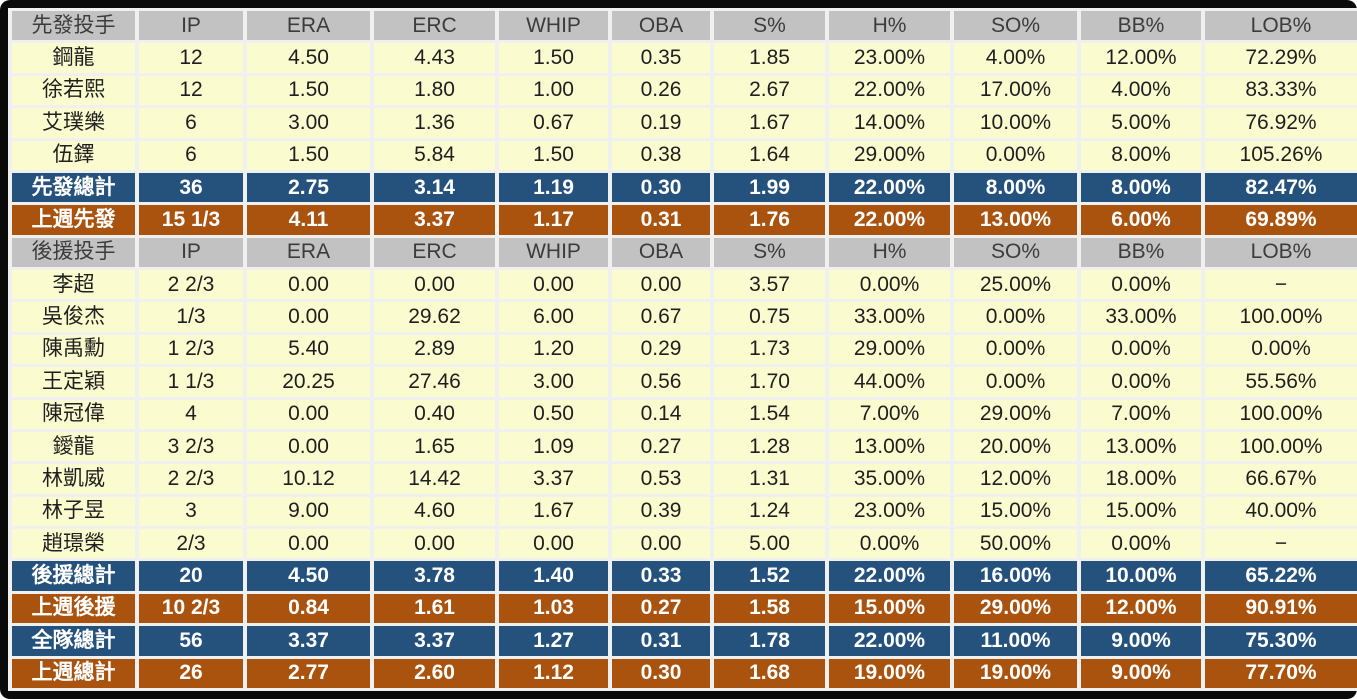  What do you see at coordinates (889, 673) in the screenshot?
I see `stat-cell: 19.00%` at bounding box center [889, 673].